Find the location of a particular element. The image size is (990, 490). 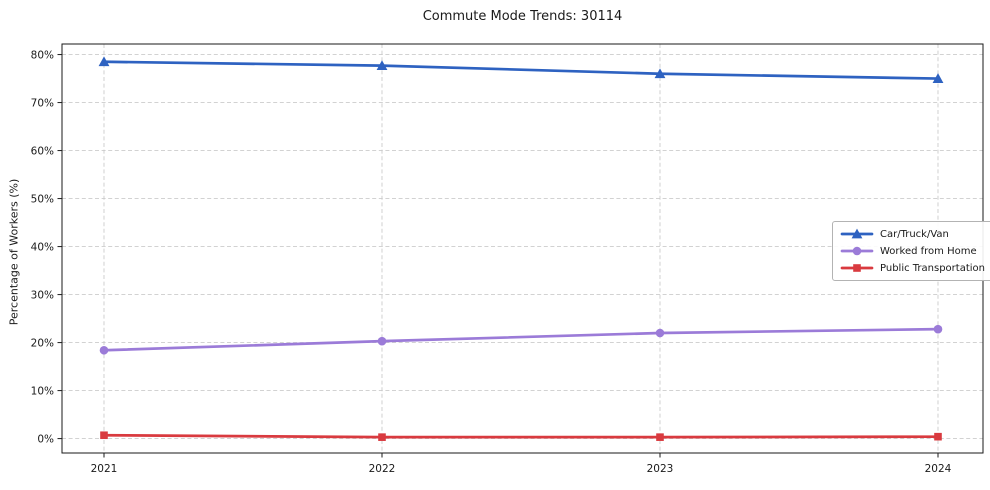

legend-label: Worked from Home is located at coordinates (928, 251).